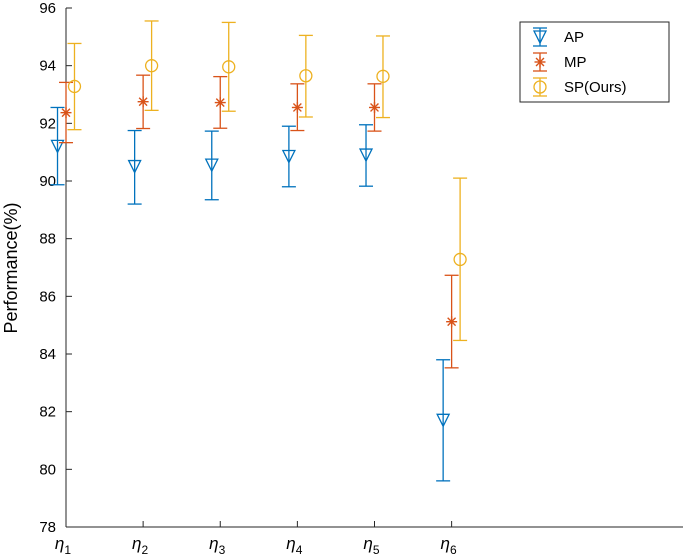 The width and height of the screenshot is (685, 556). What do you see at coordinates (47, 66) in the screenshot?
I see `y-tick-label: 94` at bounding box center [47, 66].